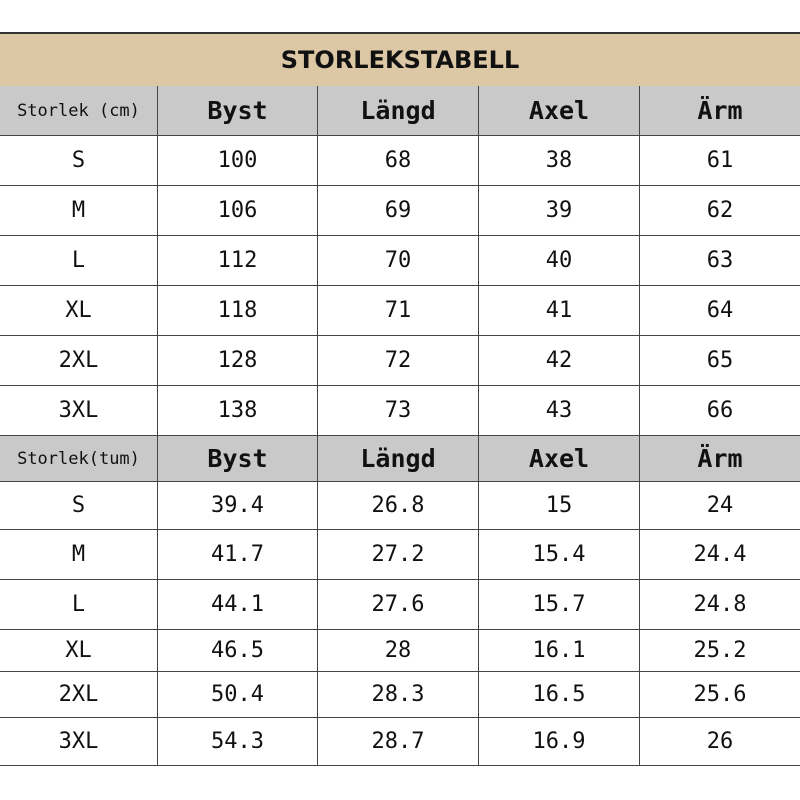  I want to click on value-cell: 39, so click(559, 211).